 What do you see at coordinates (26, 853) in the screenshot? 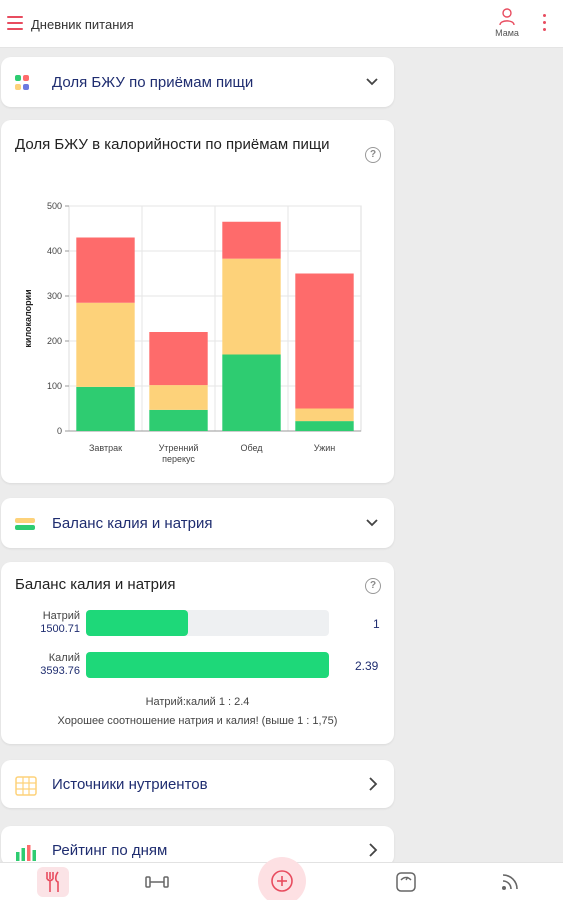
I see `bar-chart-icon` at bounding box center [26, 853].